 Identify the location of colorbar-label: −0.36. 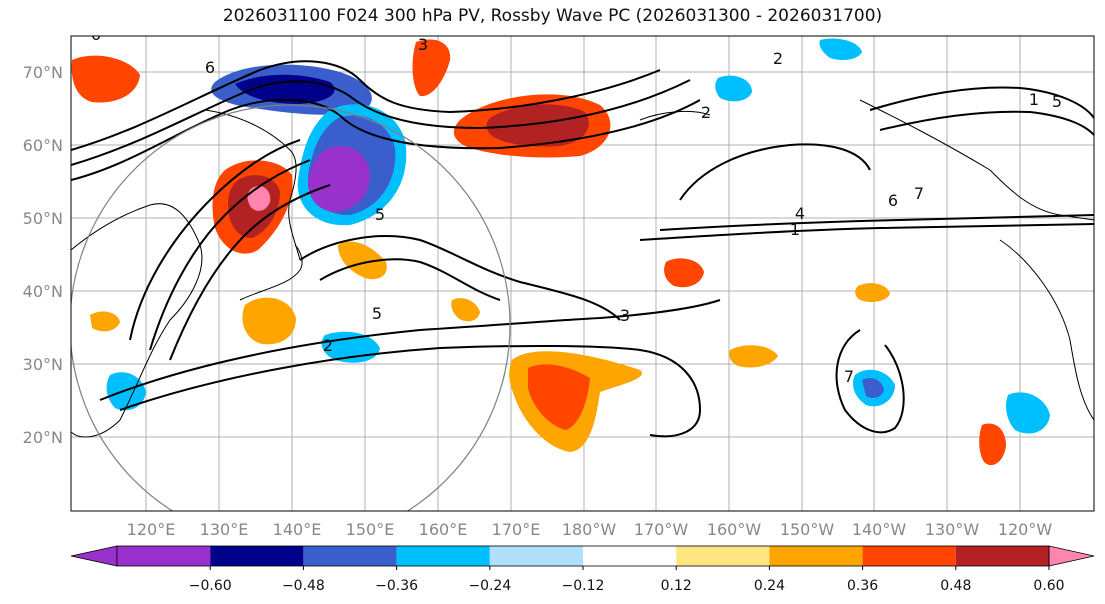
(396, 586).